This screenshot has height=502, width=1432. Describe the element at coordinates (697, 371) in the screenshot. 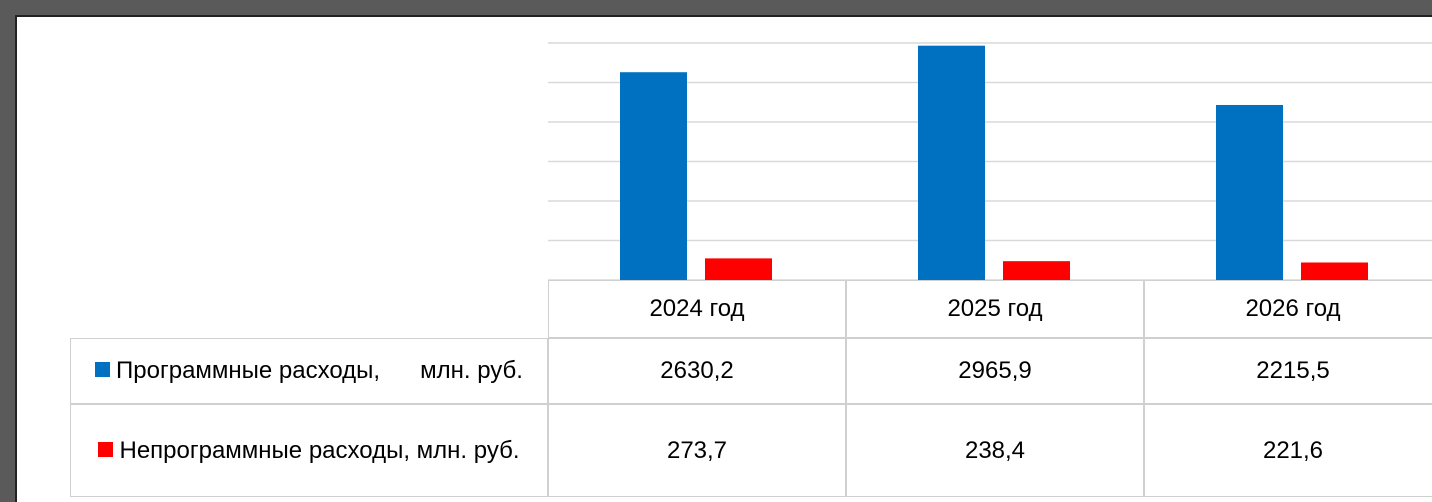

I see `value-cell: 2630,2` at that location.